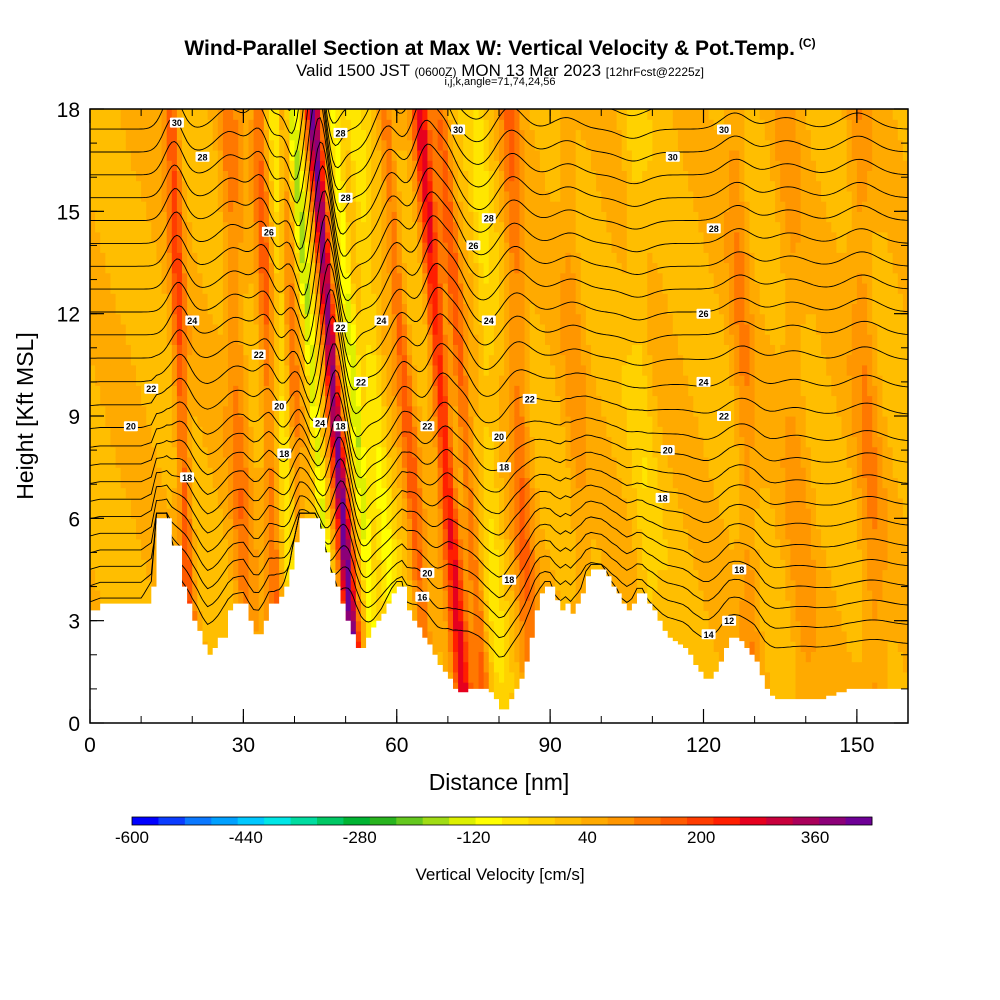  What do you see at coordinates (587, 837) in the screenshot?
I see `colorbar-tick-label: 40` at bounding box center [587, 837].